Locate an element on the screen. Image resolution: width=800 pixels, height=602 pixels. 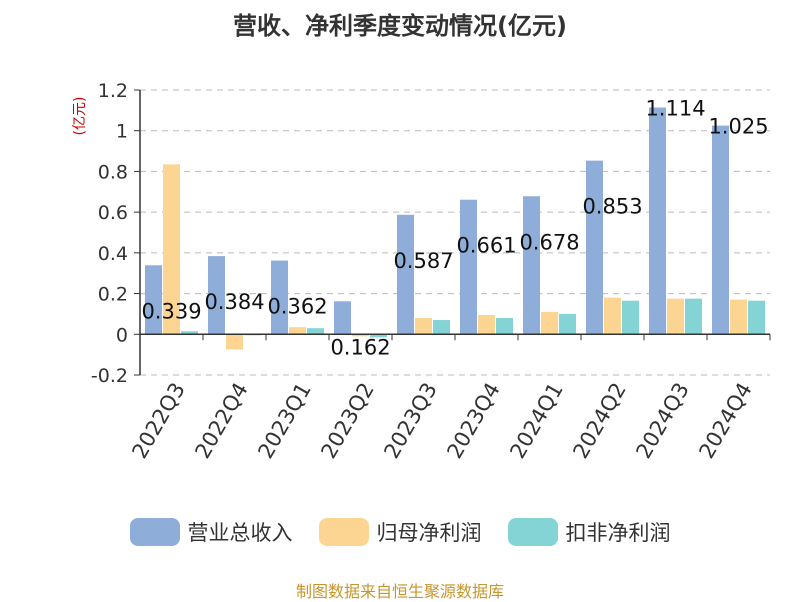
source-note: 制图数据来自恒生聚源数据库 is located at coordinates (399, 591).